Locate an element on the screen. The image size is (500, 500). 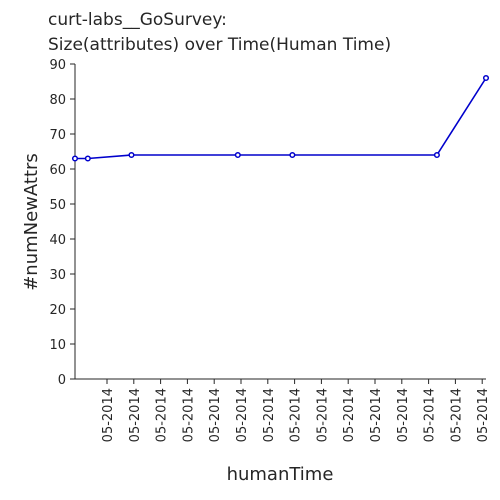
y-tick-label: 50 is located at coordinates (57, 205).